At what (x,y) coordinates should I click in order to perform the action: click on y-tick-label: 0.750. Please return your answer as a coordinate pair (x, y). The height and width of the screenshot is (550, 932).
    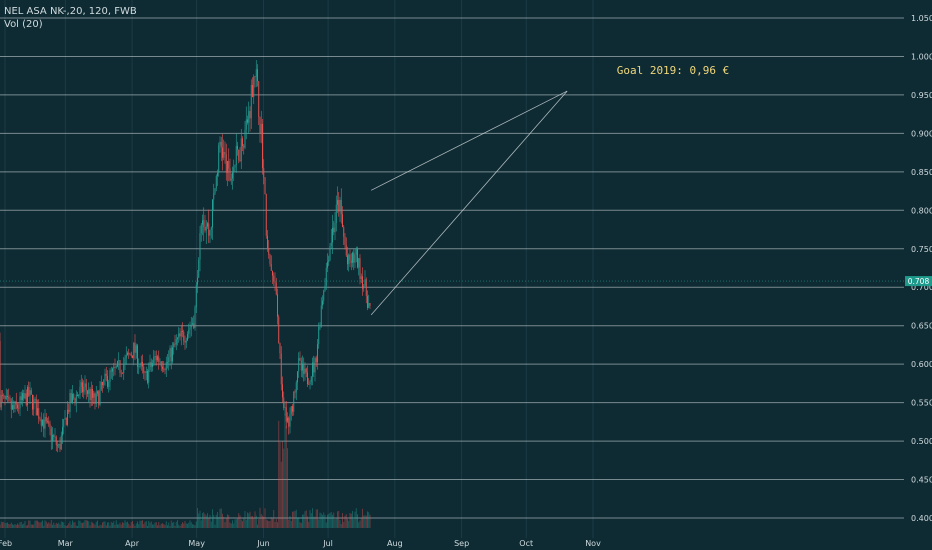
    Looking at the image, I should click on (921, 249).